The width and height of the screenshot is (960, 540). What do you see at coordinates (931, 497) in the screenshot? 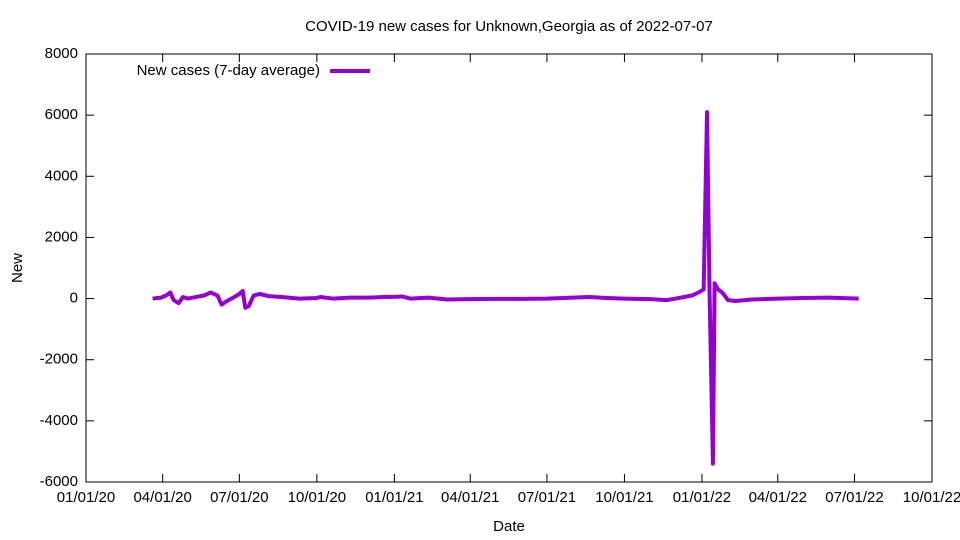
I see `x-tick-label: 10/01/22` at bounding box center [931, 497].